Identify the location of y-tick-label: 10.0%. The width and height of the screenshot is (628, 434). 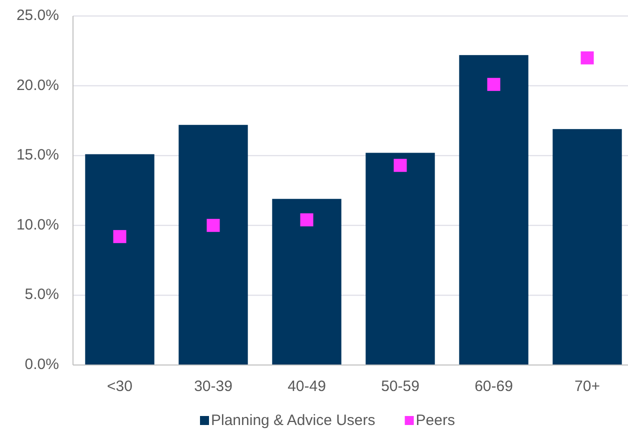
(37, 225).